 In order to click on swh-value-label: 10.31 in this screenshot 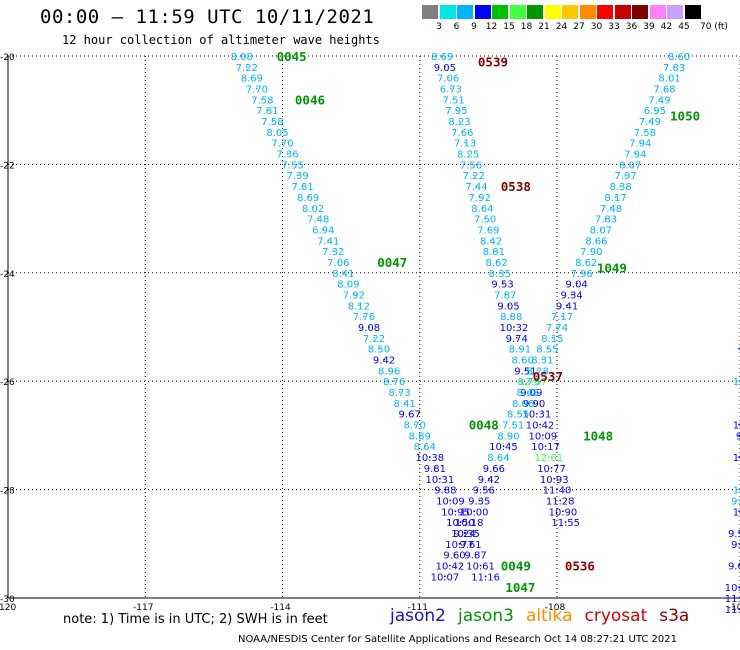, I will do `click(537, 415)`.